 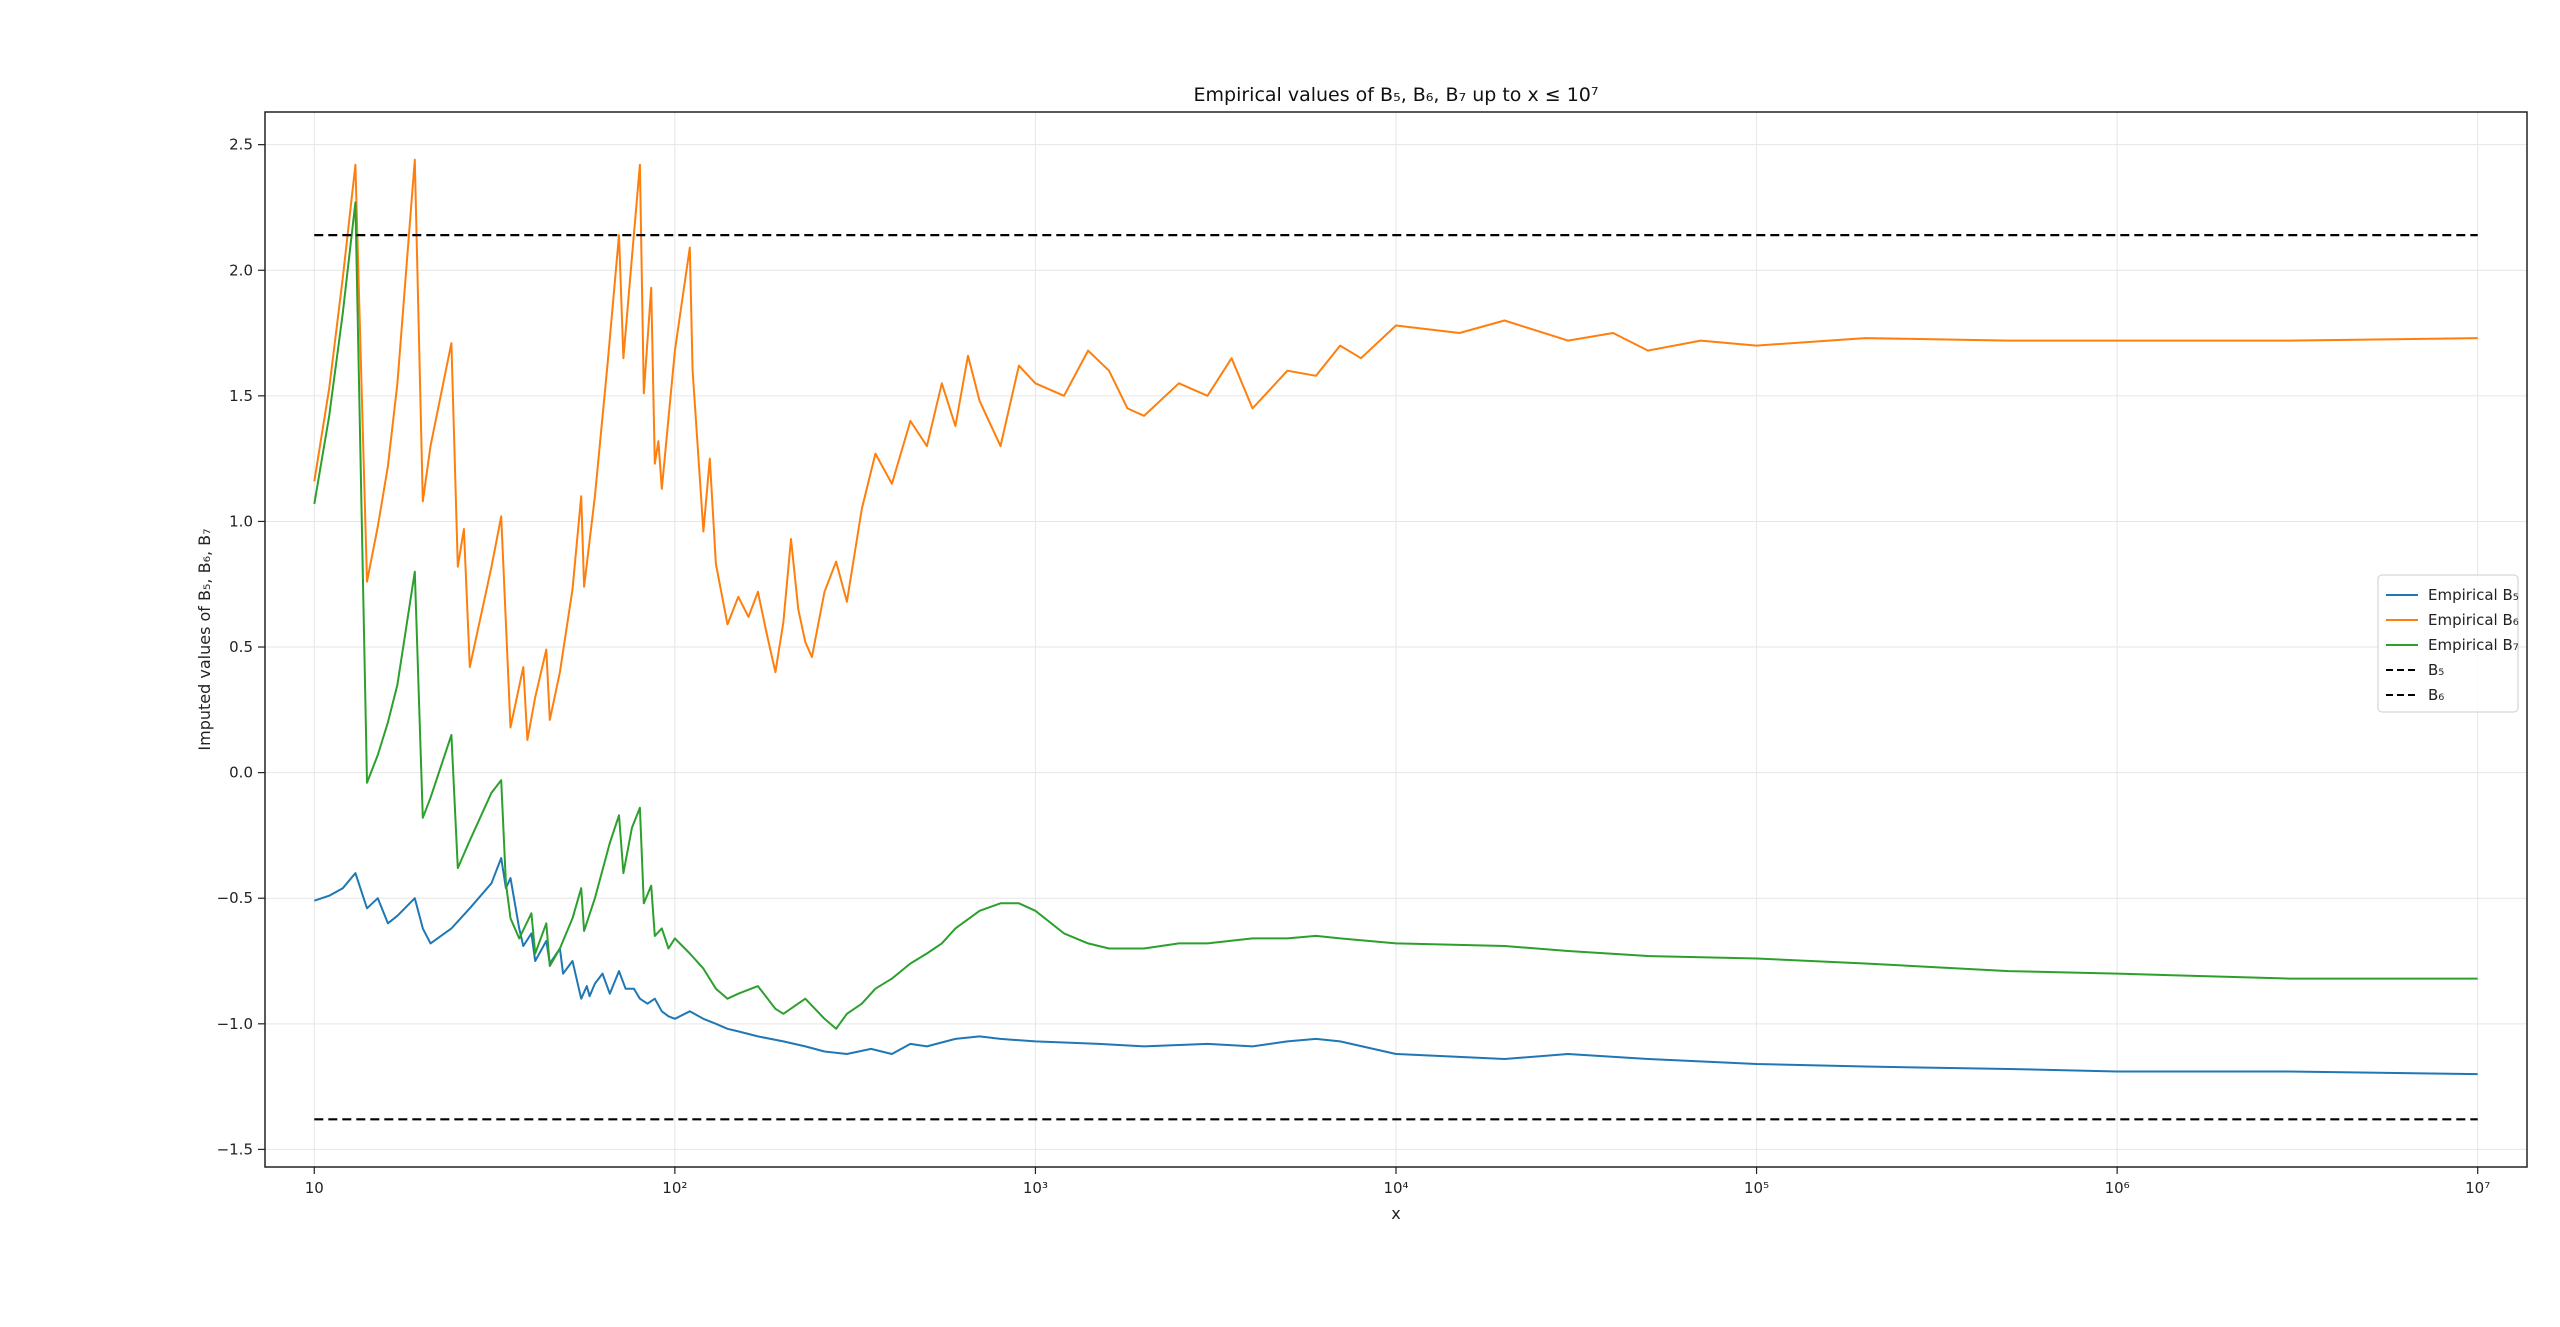 What do you see at coordinates (1395, 1188) in the screenshot?
I see `x-tick-label: 10⁴` at bounding box center [1395, 1188].